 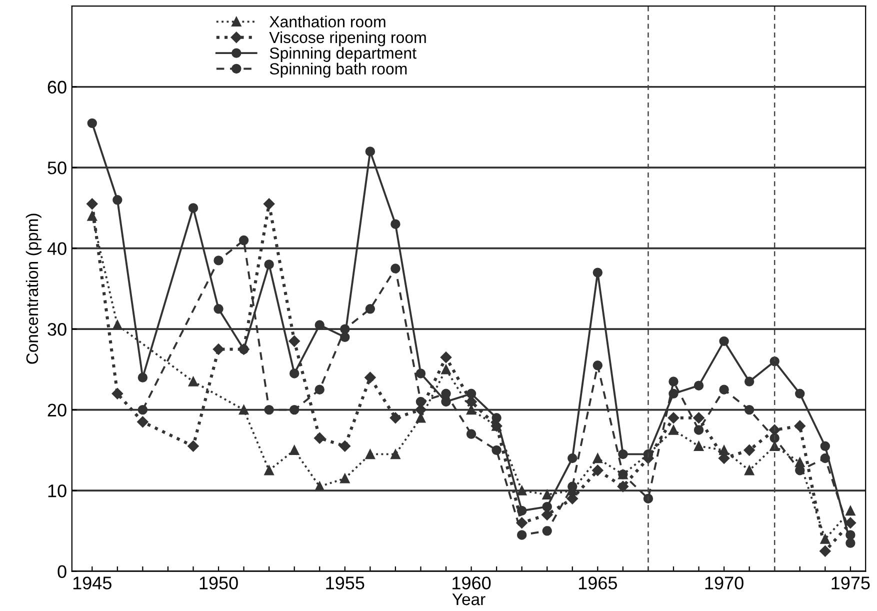 I want to click on legend-label: Spinning bath room, so click(x=338, y=70).